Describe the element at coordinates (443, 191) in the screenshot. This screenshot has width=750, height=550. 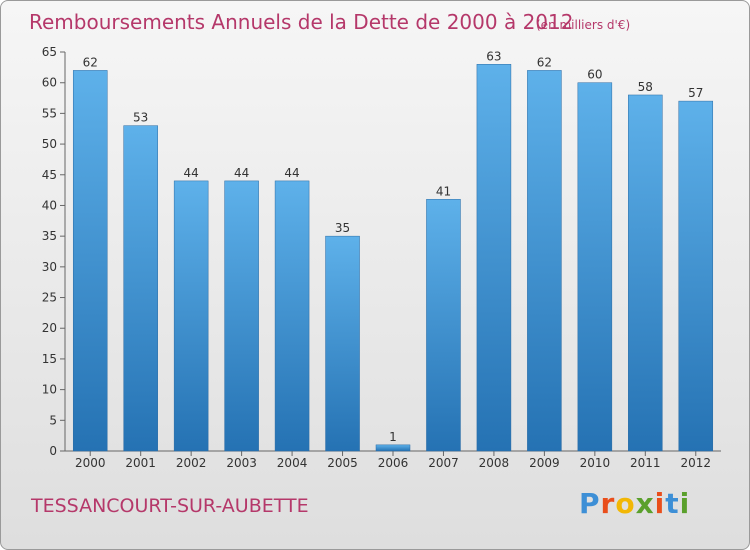
I see `value-label-2007: 41` at that location.